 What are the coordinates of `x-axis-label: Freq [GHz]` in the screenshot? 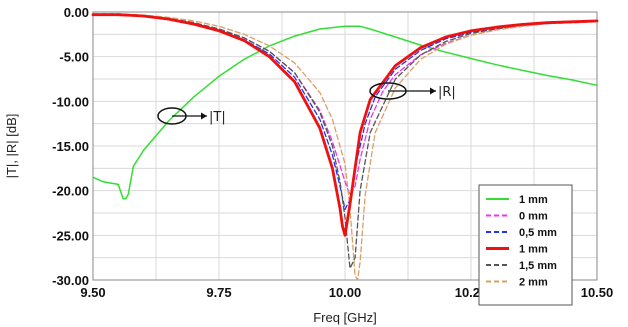 It's located at (345, 317).